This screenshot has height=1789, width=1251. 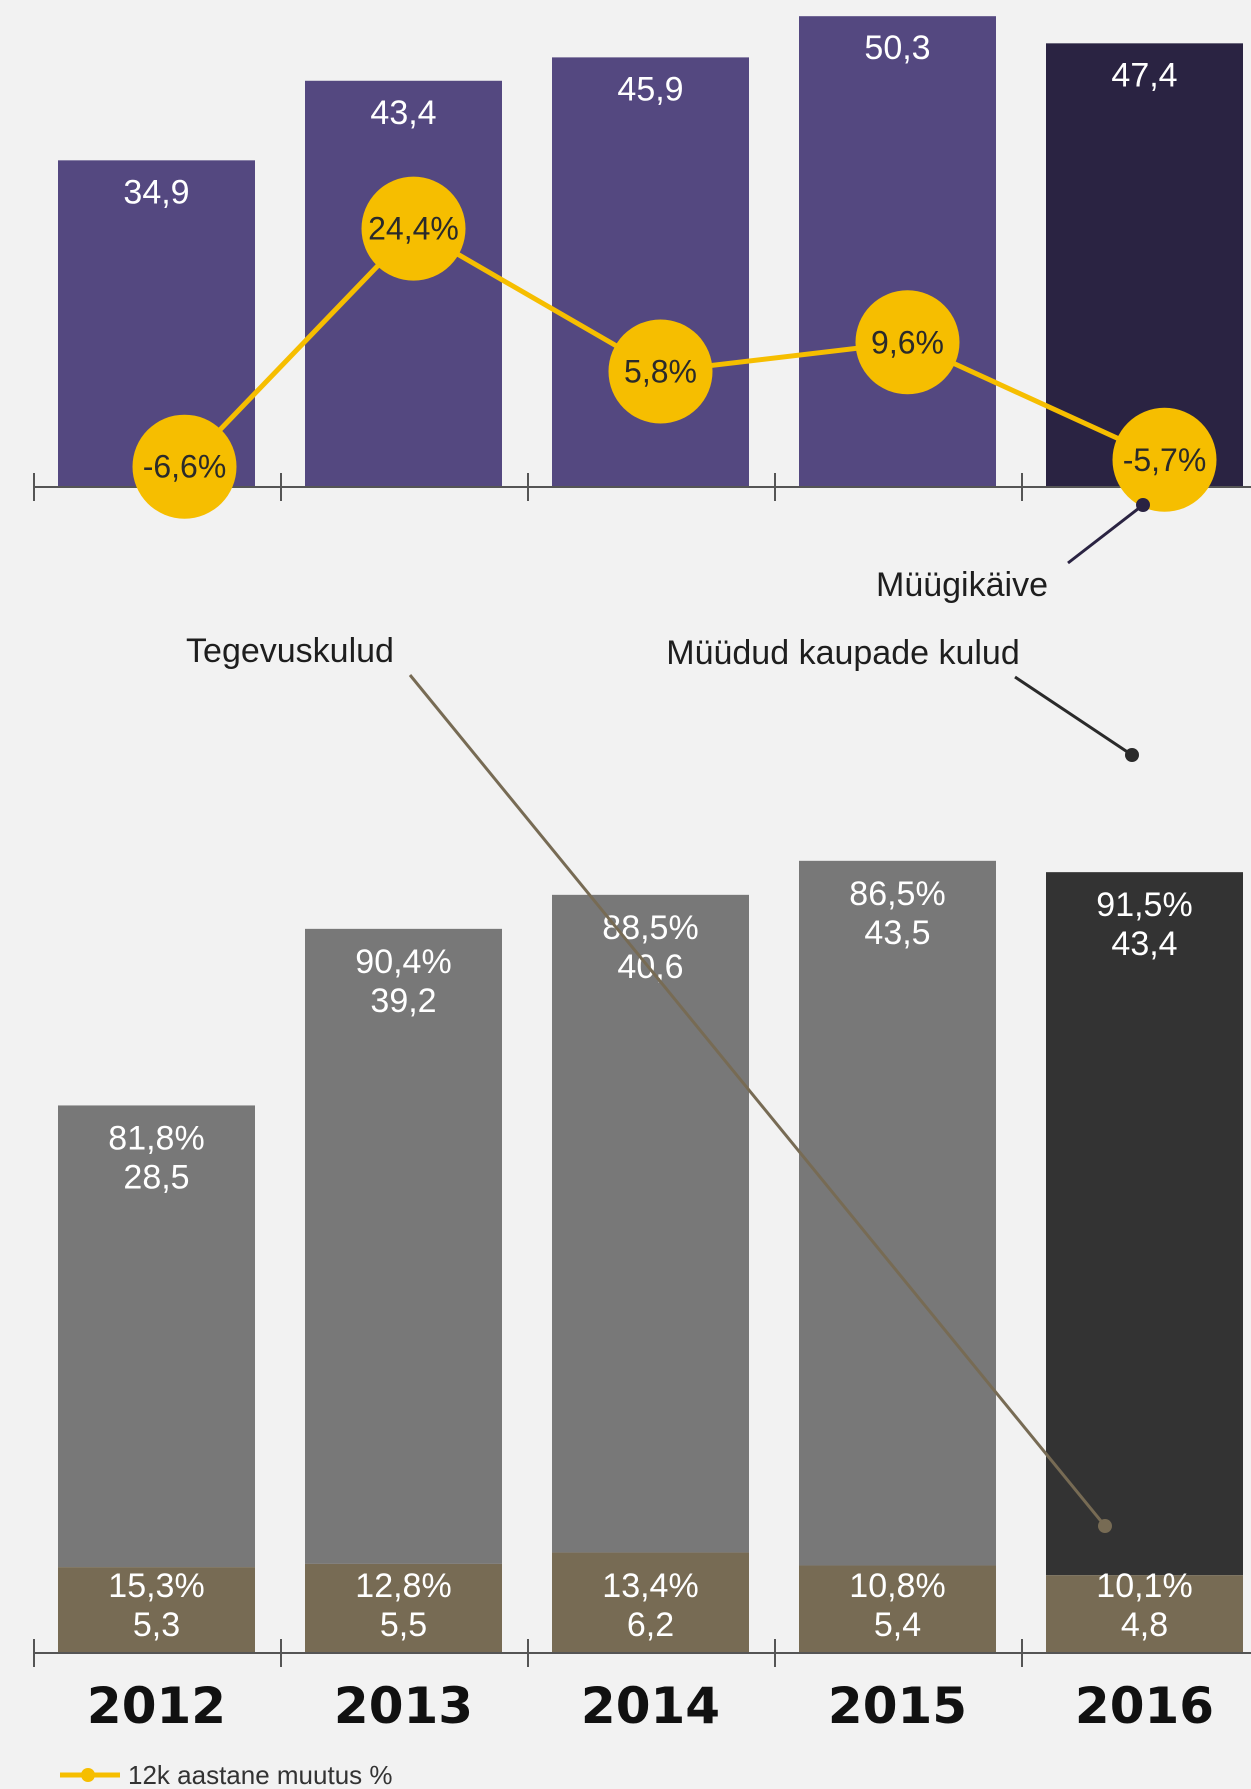 I want to click on year-label-2013: 2013, so click(x=403, y=1706).